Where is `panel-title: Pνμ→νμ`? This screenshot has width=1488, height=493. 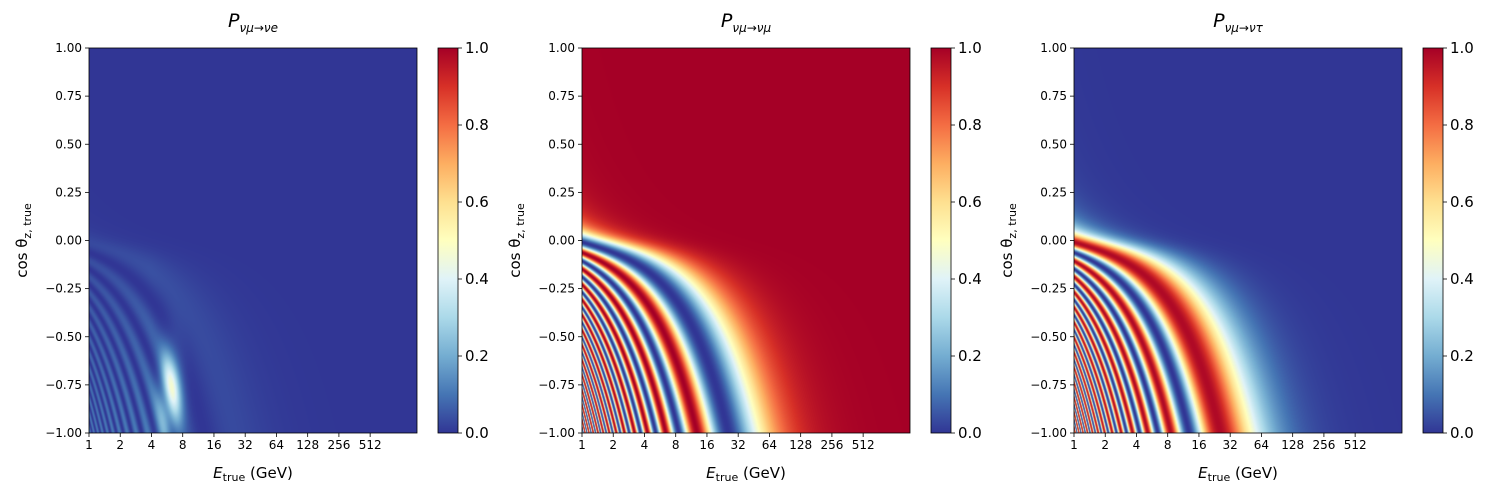
panel-title: Pνμ→νμ is located at coordinates (746, 22).